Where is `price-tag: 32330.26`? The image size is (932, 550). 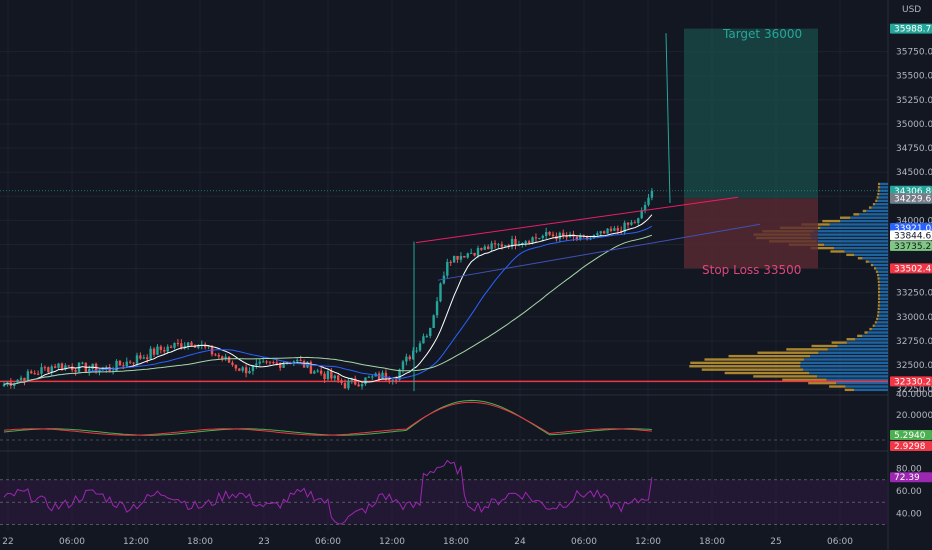 price-tag: 32330.26 is located at coordinates (913, 382).